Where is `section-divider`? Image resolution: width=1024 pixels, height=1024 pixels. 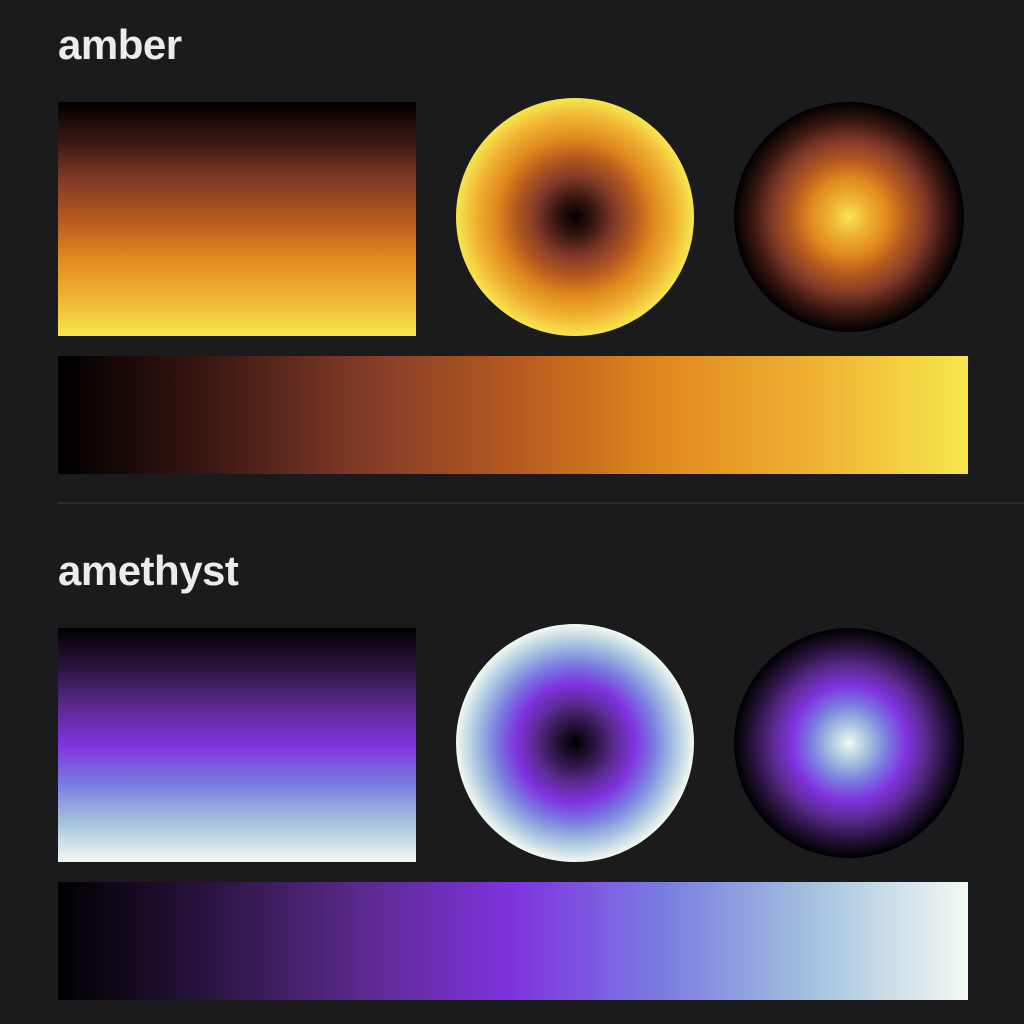
section-divider is located at coordinates (541, 503).